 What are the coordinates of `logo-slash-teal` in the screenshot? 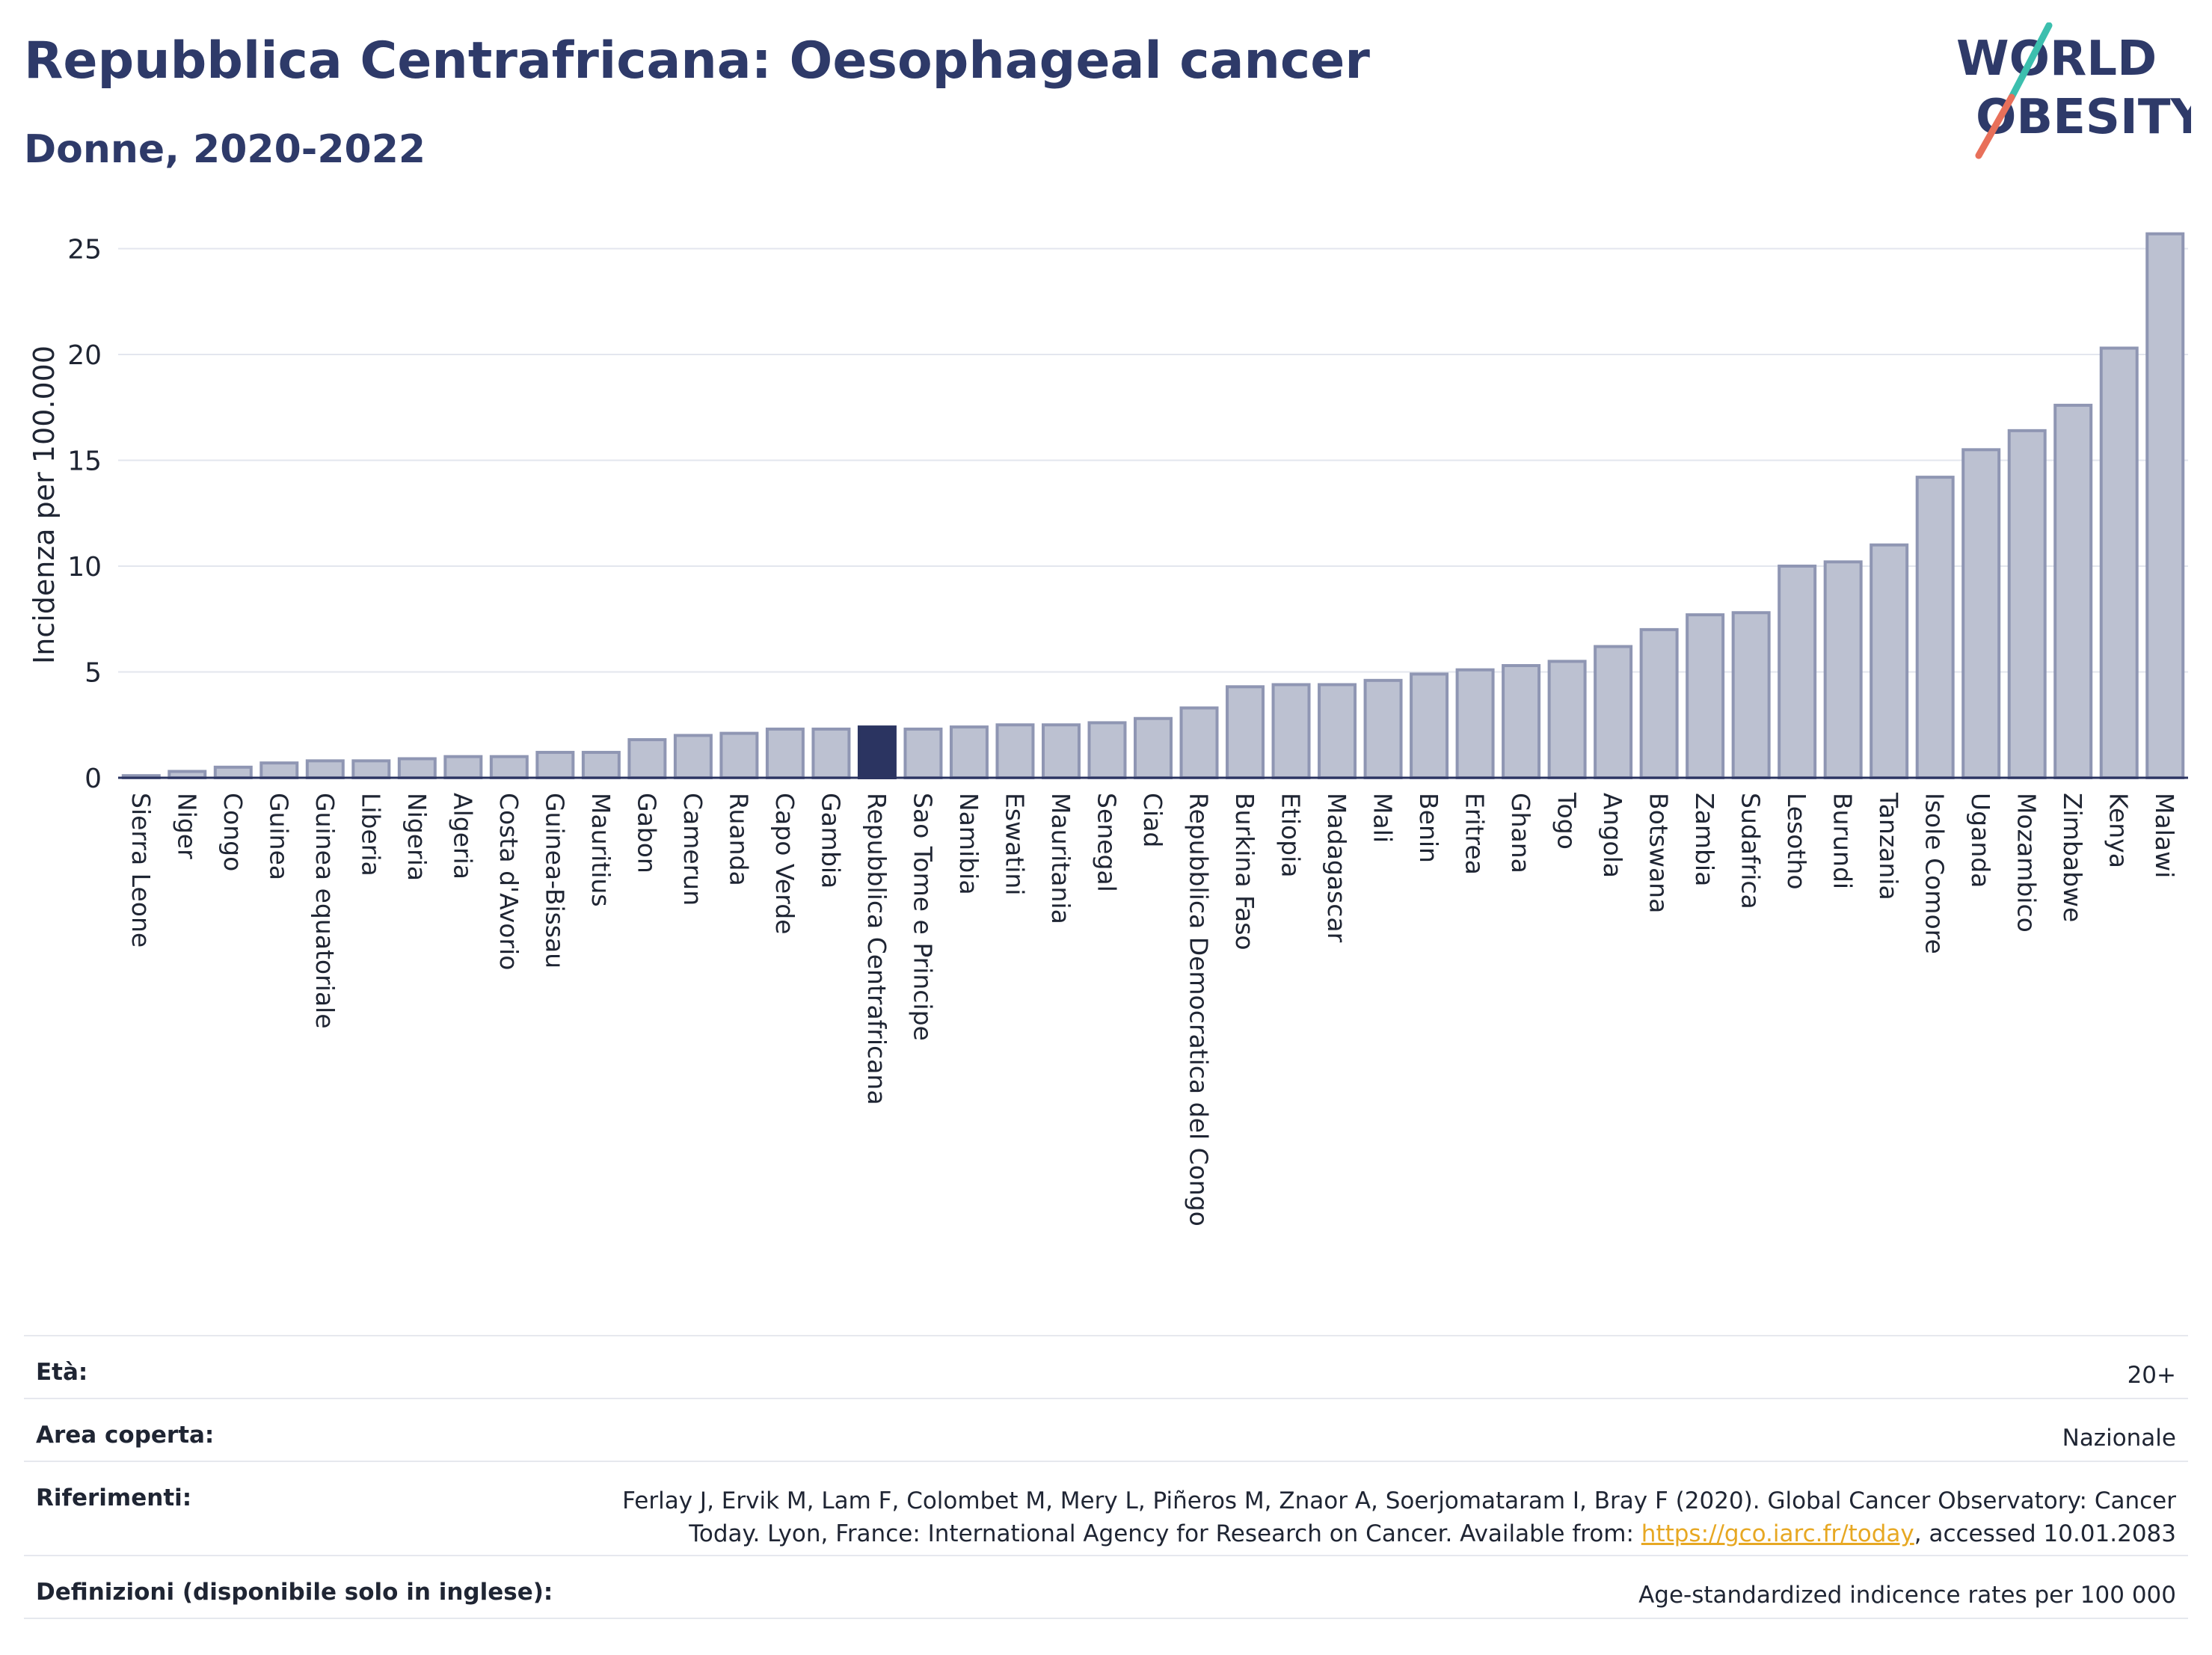 It's located at (2030, 61).